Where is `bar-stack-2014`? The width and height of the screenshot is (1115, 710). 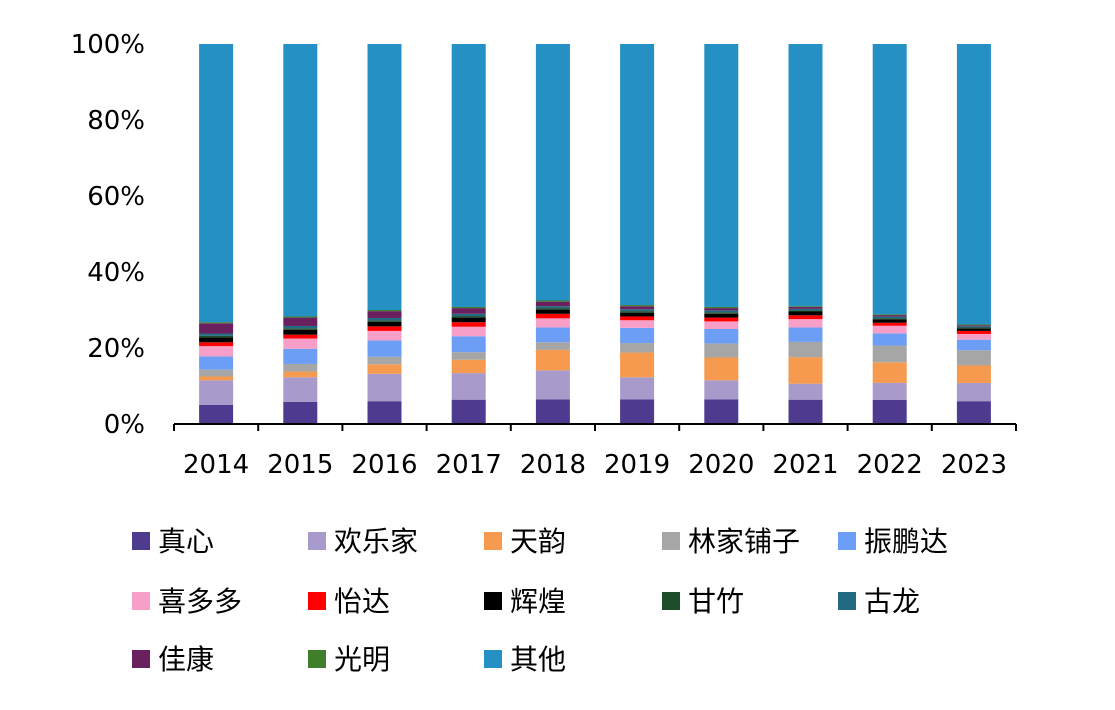
bar-stack-2014 is located at coordinates (216, 234).